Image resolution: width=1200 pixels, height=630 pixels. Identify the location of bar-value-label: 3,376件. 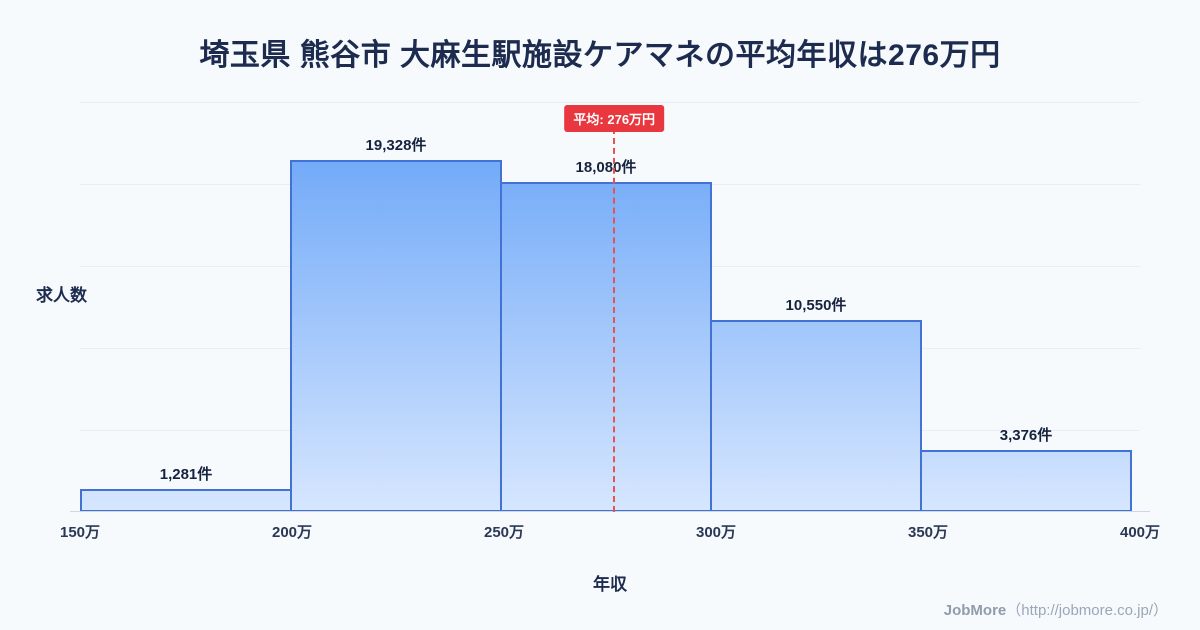
(1026, 435).